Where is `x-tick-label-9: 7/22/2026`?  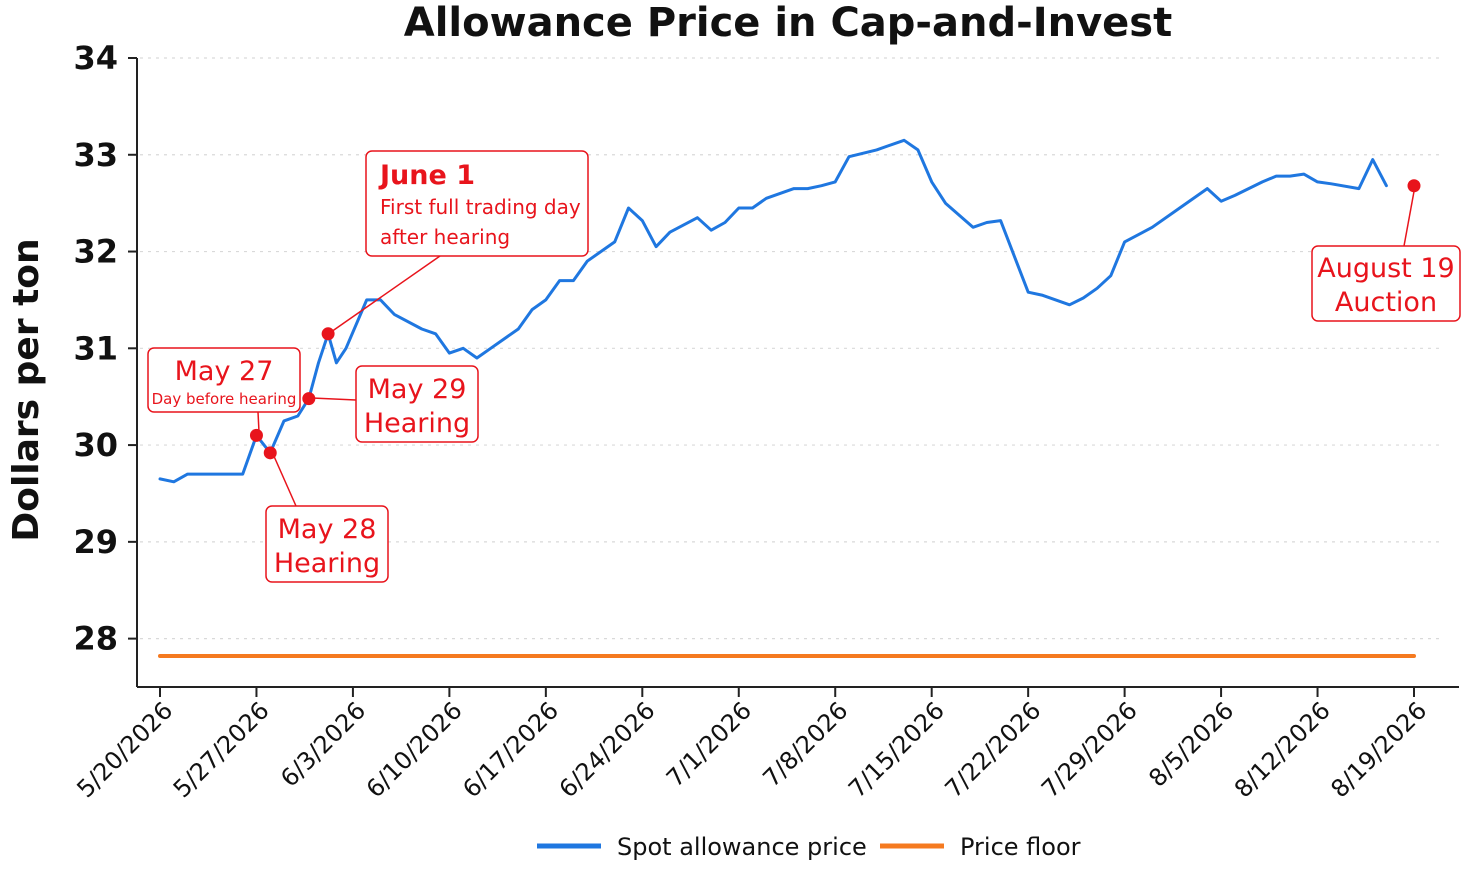
x-tick-label-9: 7/22/2026 is located at coordinates (993, 749).